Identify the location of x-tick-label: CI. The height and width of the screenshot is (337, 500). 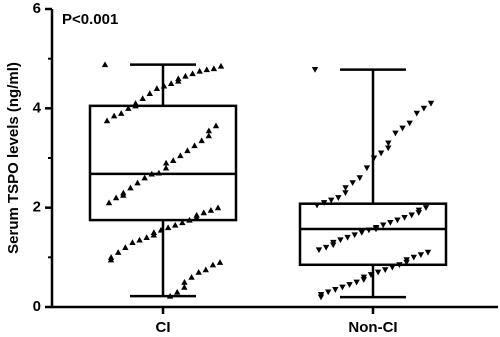
(163, 327).